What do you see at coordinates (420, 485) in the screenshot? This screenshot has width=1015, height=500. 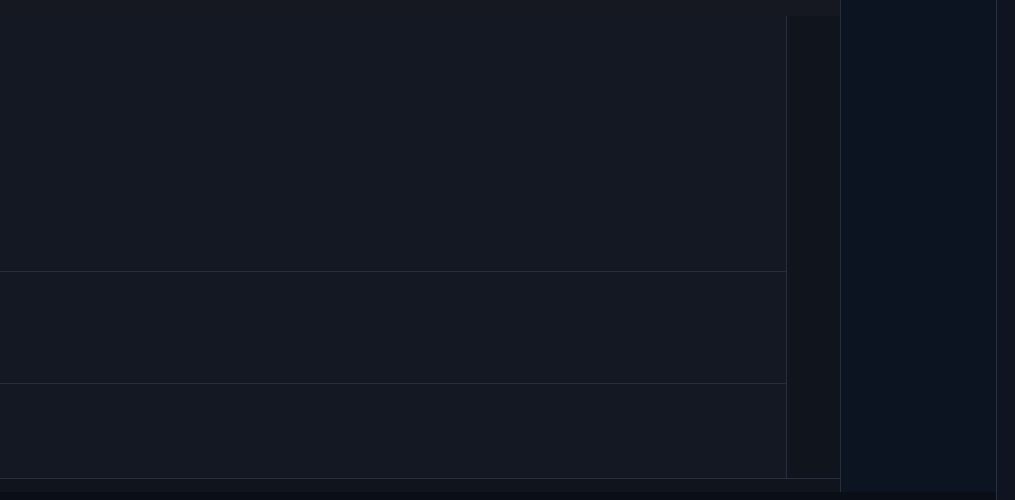 I see `time-axis` at bounding box center [420, 485].